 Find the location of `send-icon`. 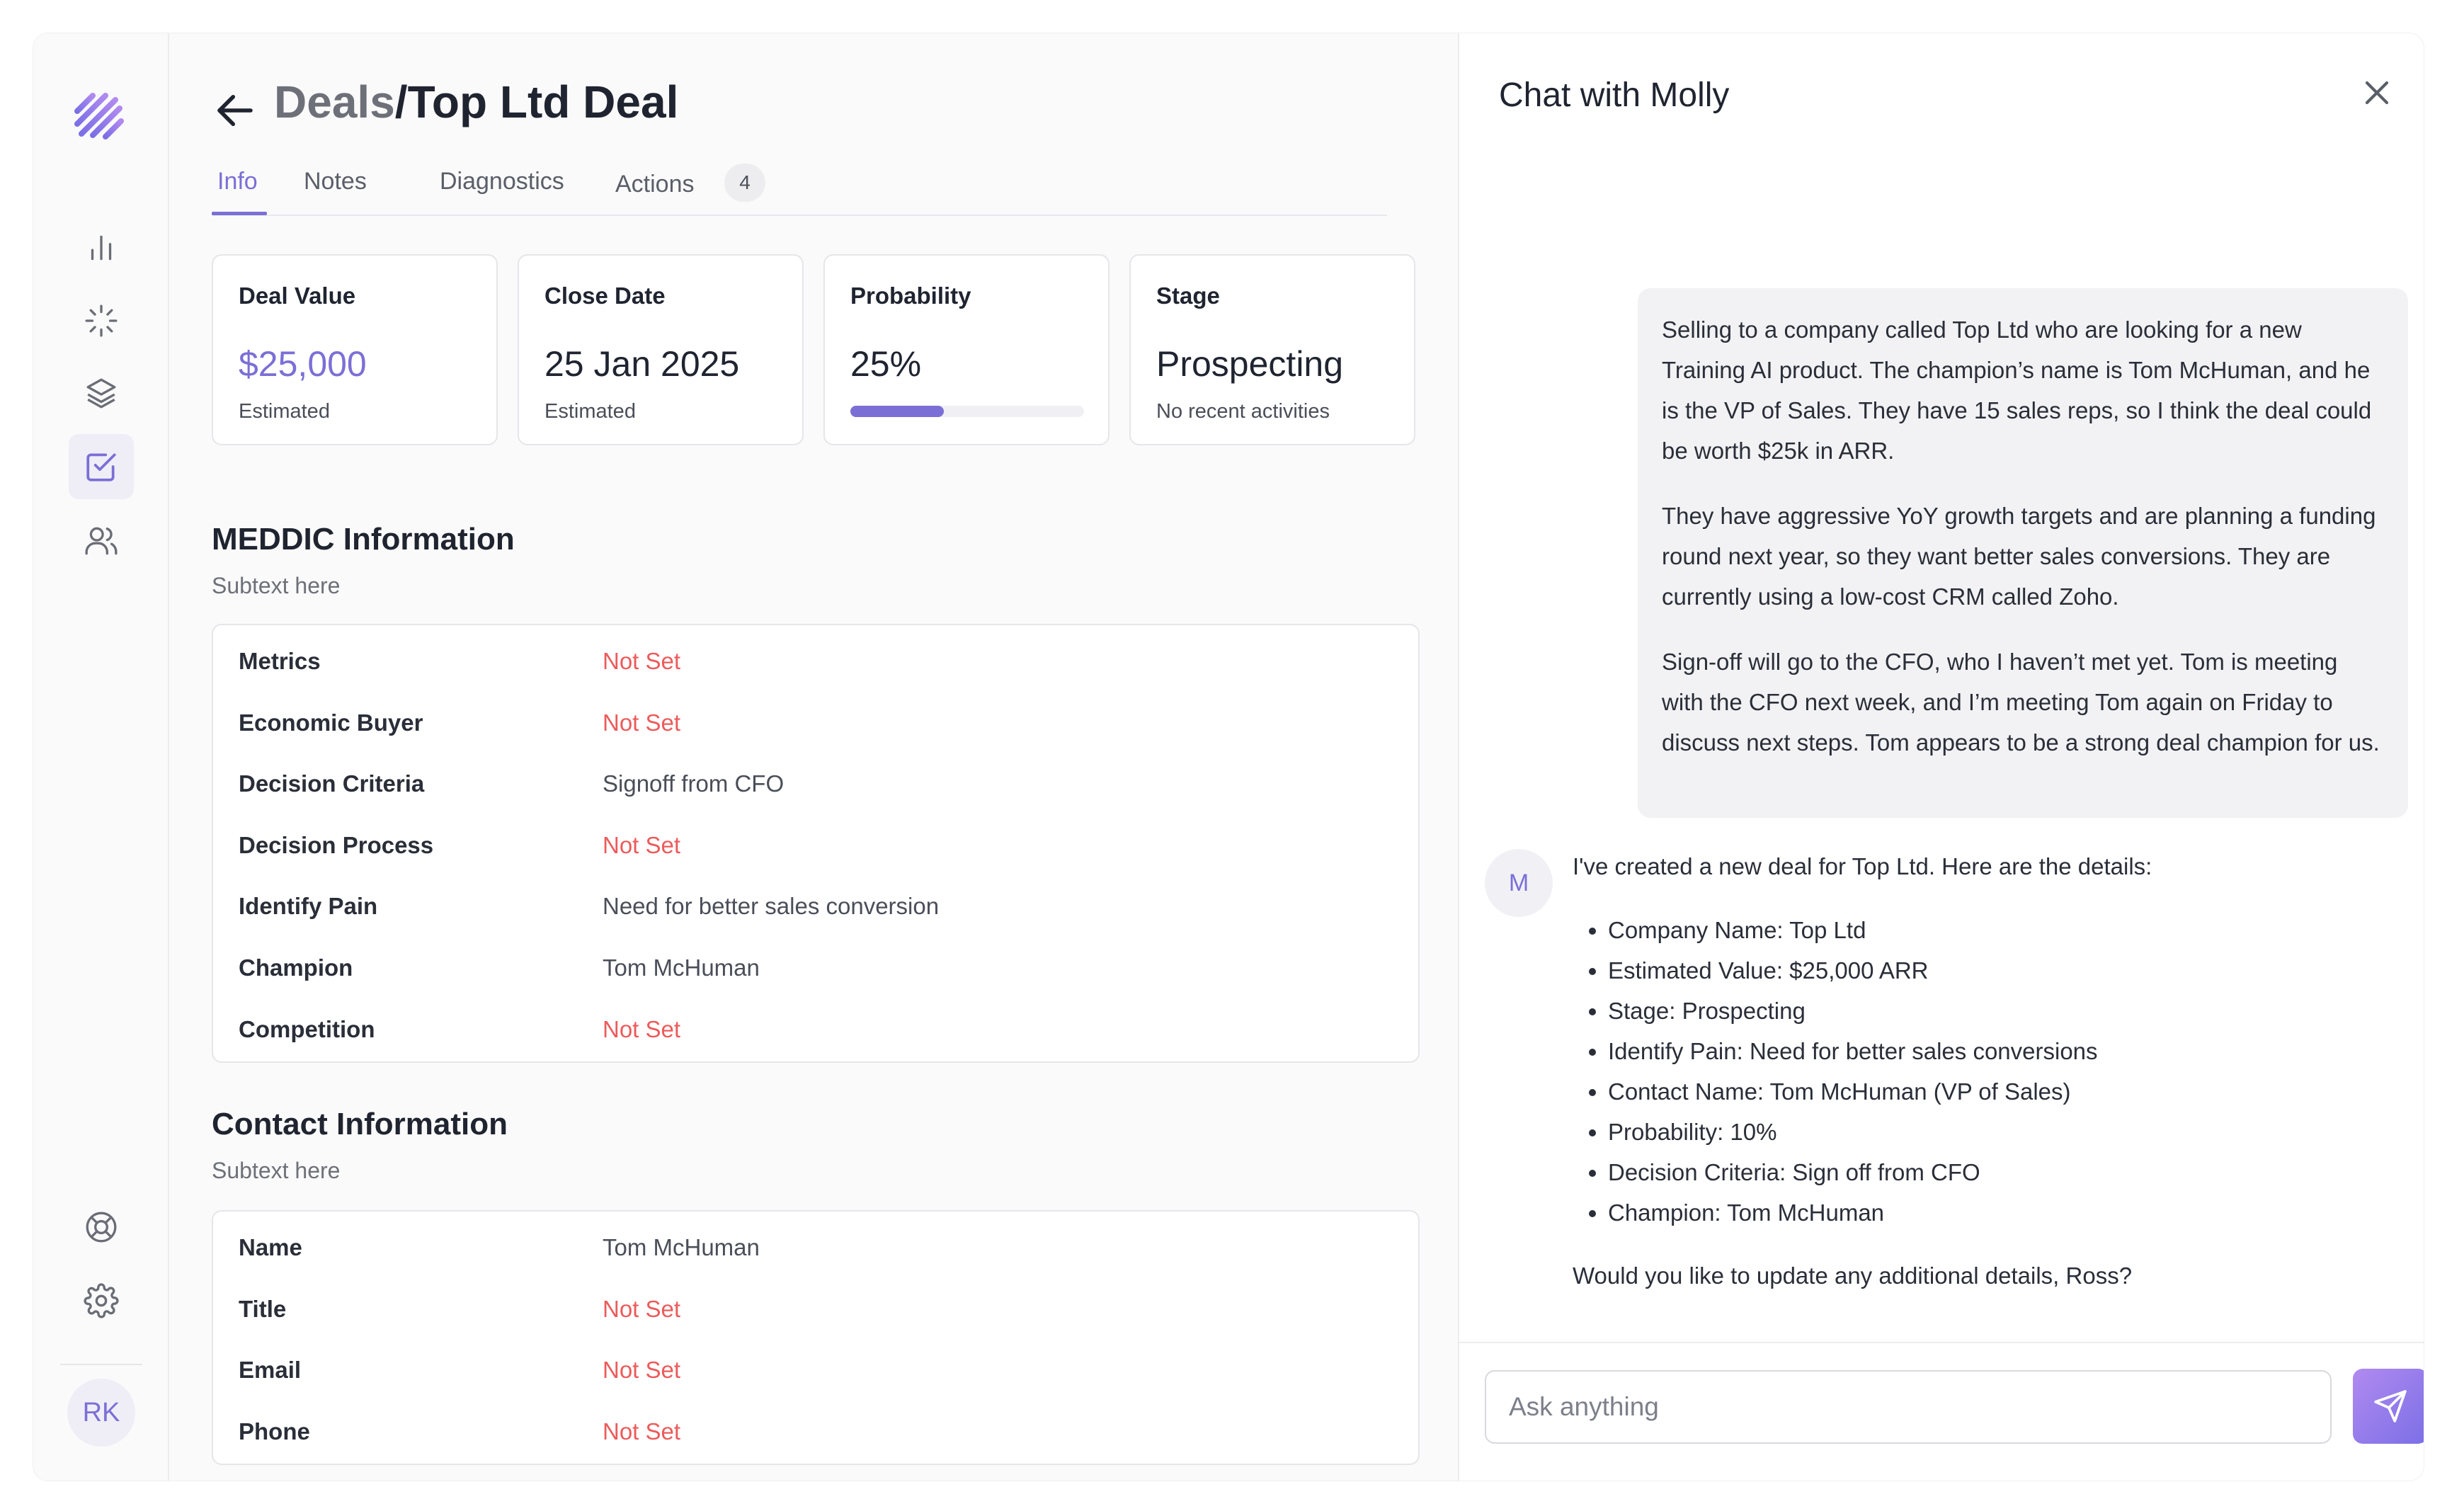

send-icon is located at coordinates (2391, 1406).